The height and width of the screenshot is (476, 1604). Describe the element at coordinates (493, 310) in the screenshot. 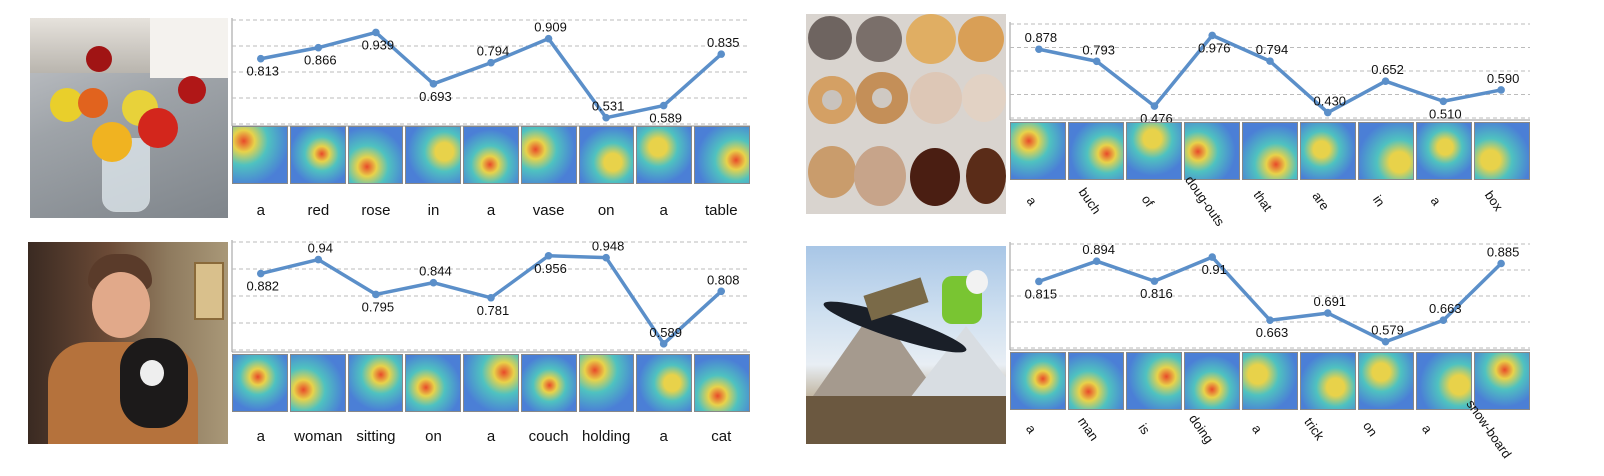

I see `data-label: 0.781` at that location.